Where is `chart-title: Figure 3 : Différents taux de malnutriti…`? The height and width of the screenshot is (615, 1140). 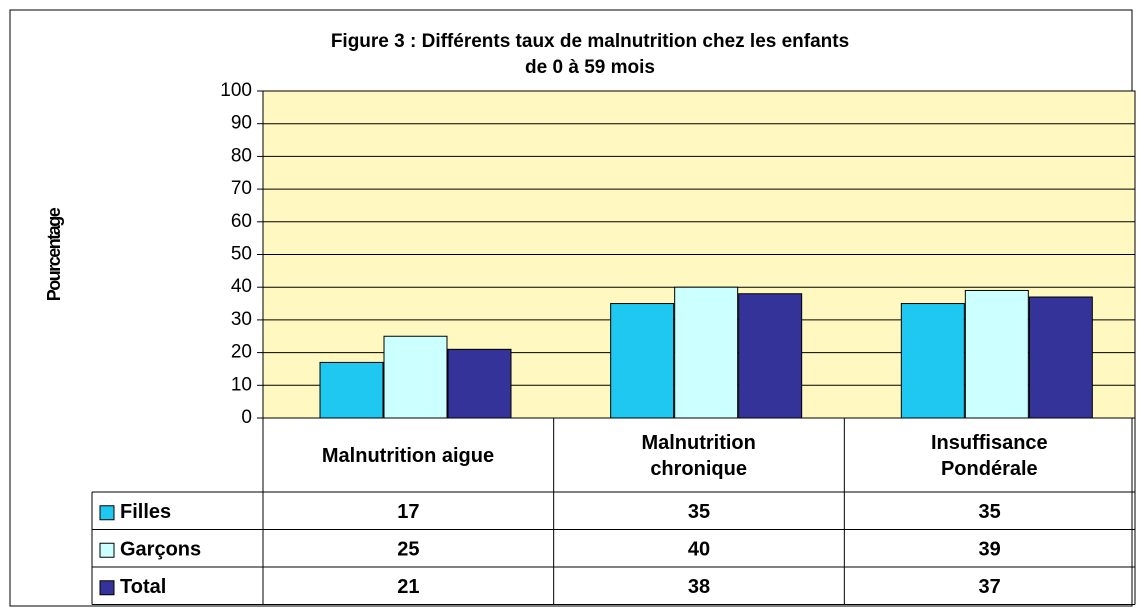
chart-title: Figure 3 : Différents taux de malnutriti… is located at coordinates (590, 54).